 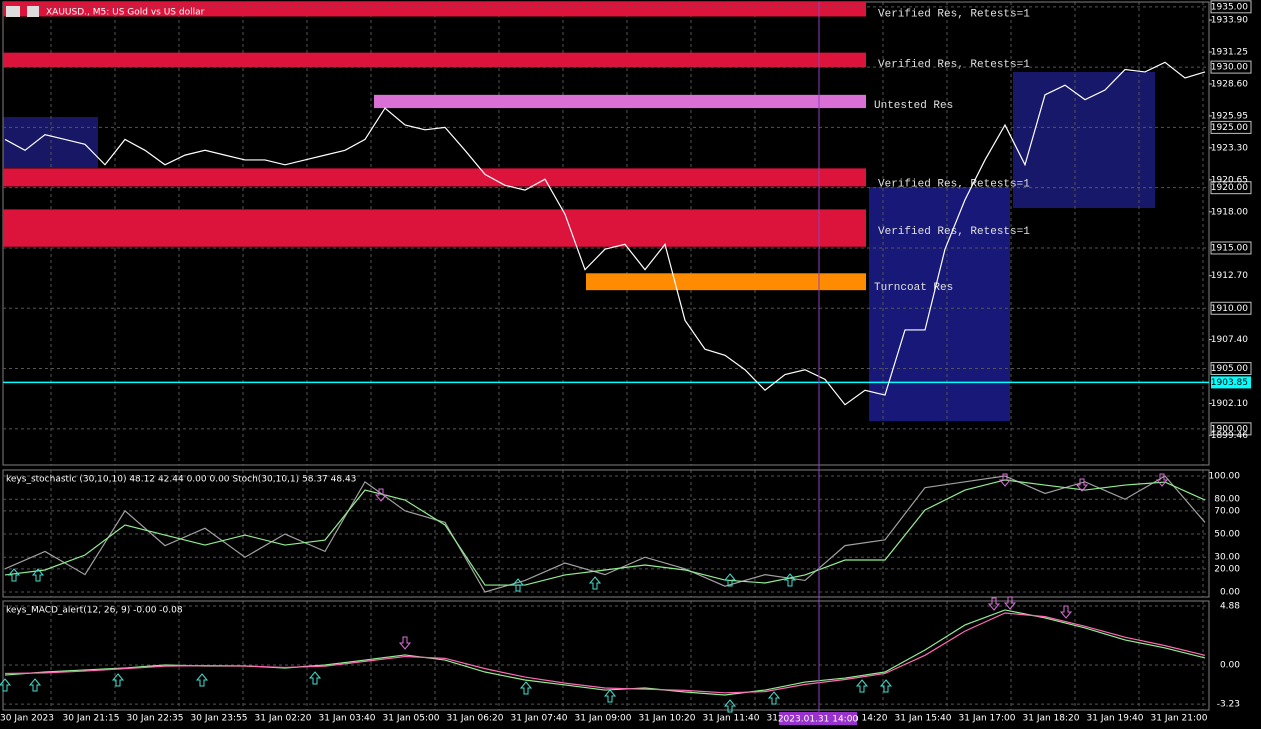 I want to click on current-price-box, so click(x=1231, y=382).